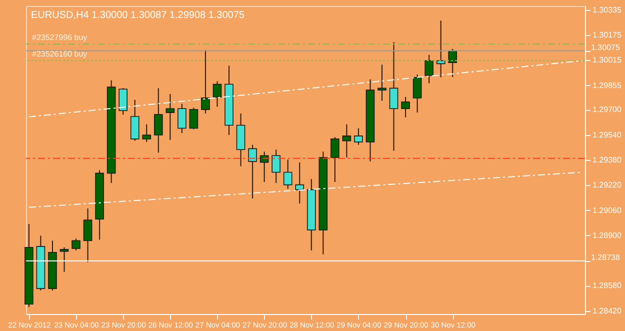 This screenshot has width=625, height=331. Describe the element at coordinates (607, 60) in the screenshot. I see `y-tick-label: 1.30015` at that location.